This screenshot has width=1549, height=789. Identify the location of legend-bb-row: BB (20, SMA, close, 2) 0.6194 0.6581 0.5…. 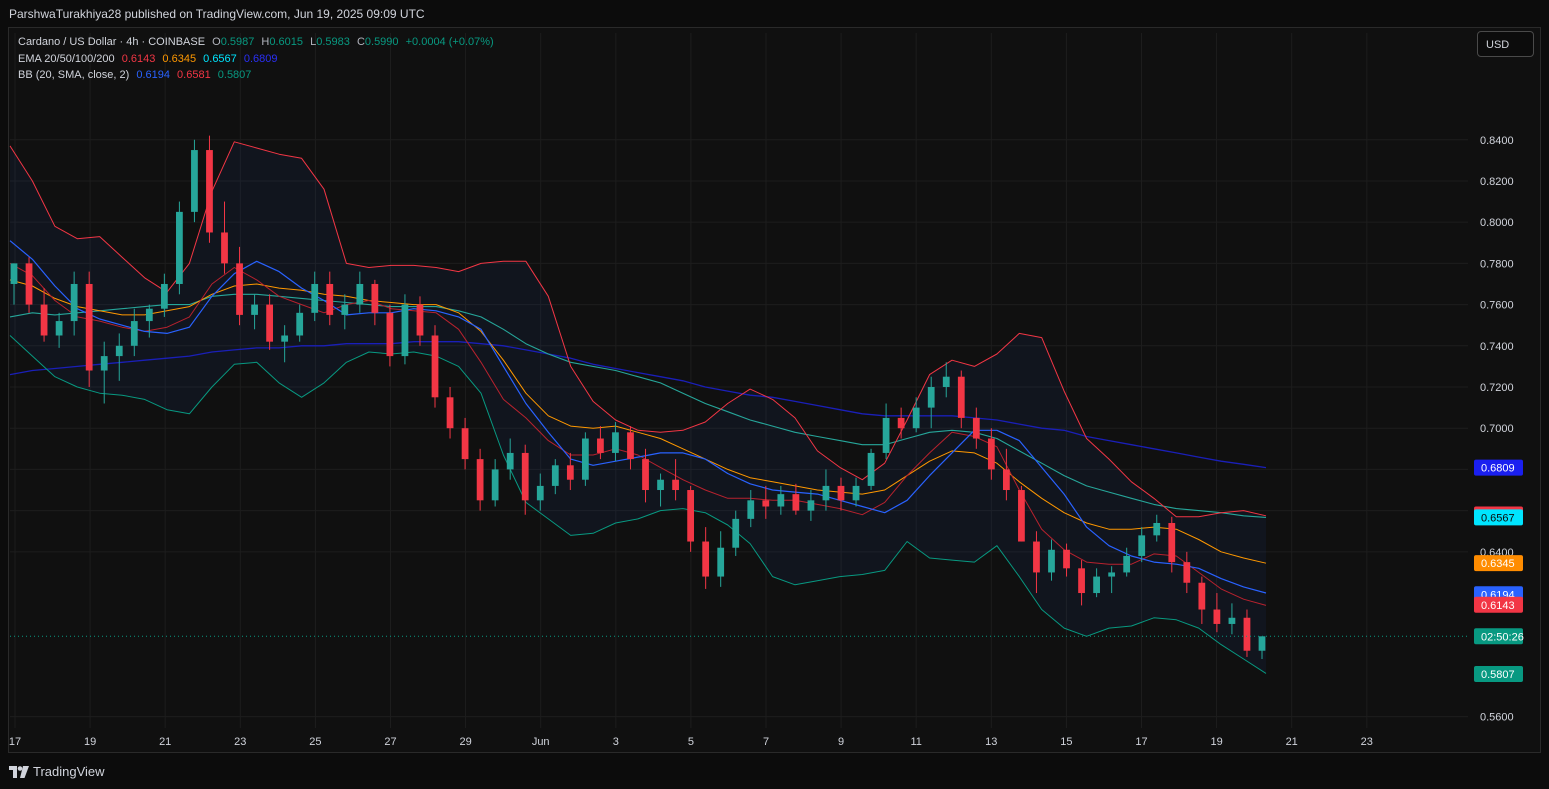
(258, 75).